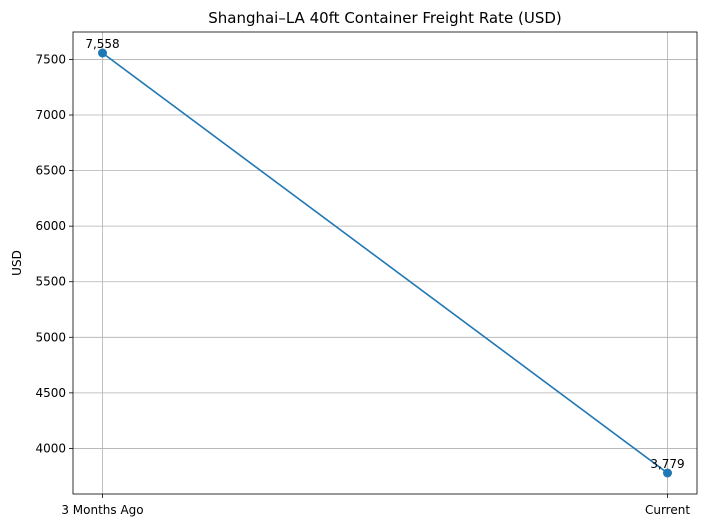 The height and width of the screenshot is (528, 704). What do you see at coordinates (50, 115) in the screenshot?
I see `y-tick-label: 7000` at bounding box center [50, 115].